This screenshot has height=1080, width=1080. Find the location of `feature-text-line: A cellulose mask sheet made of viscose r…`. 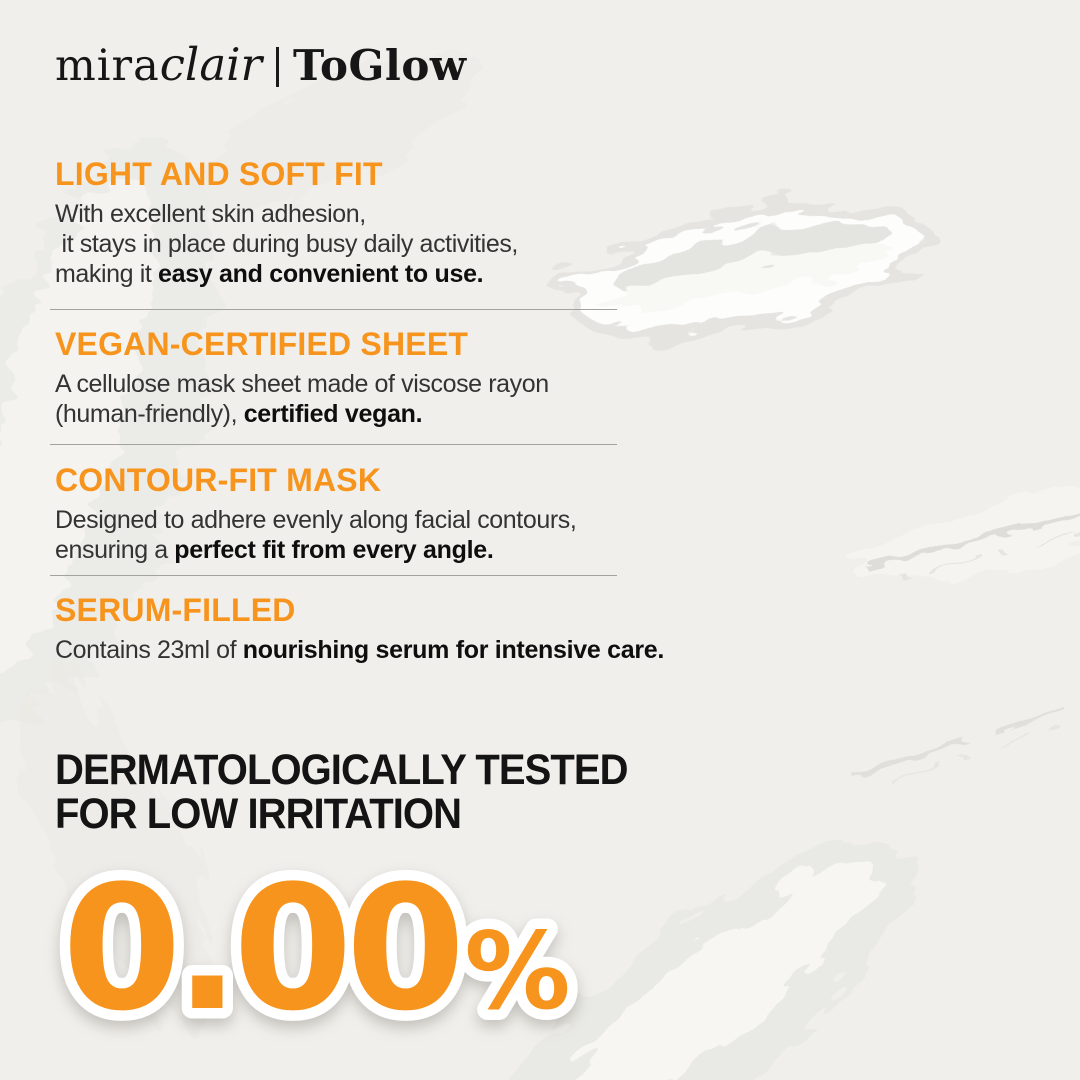

feature-text-line: A cellulose mask sheet made of viscose r… is located at coordinates (375, 384).